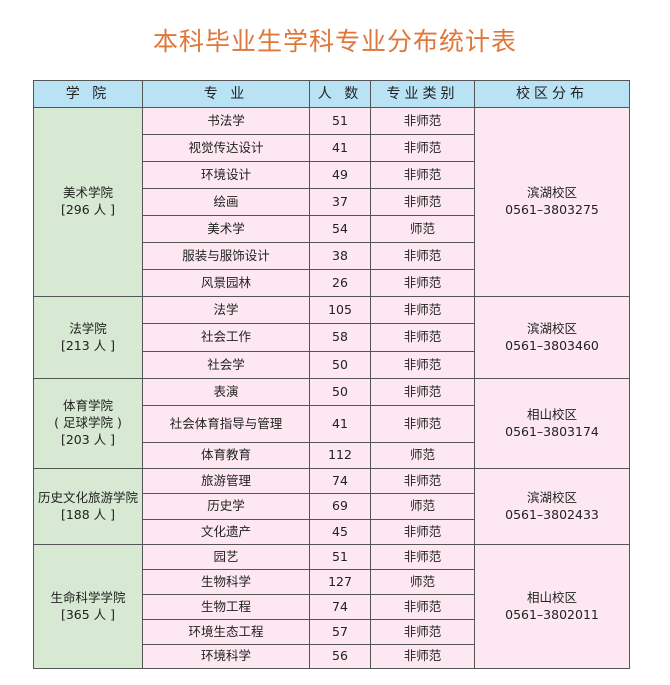 The height and width of the screenshot is (685, 670). I want to click on table-row: 美术学 54 师范, so click(332, 229).